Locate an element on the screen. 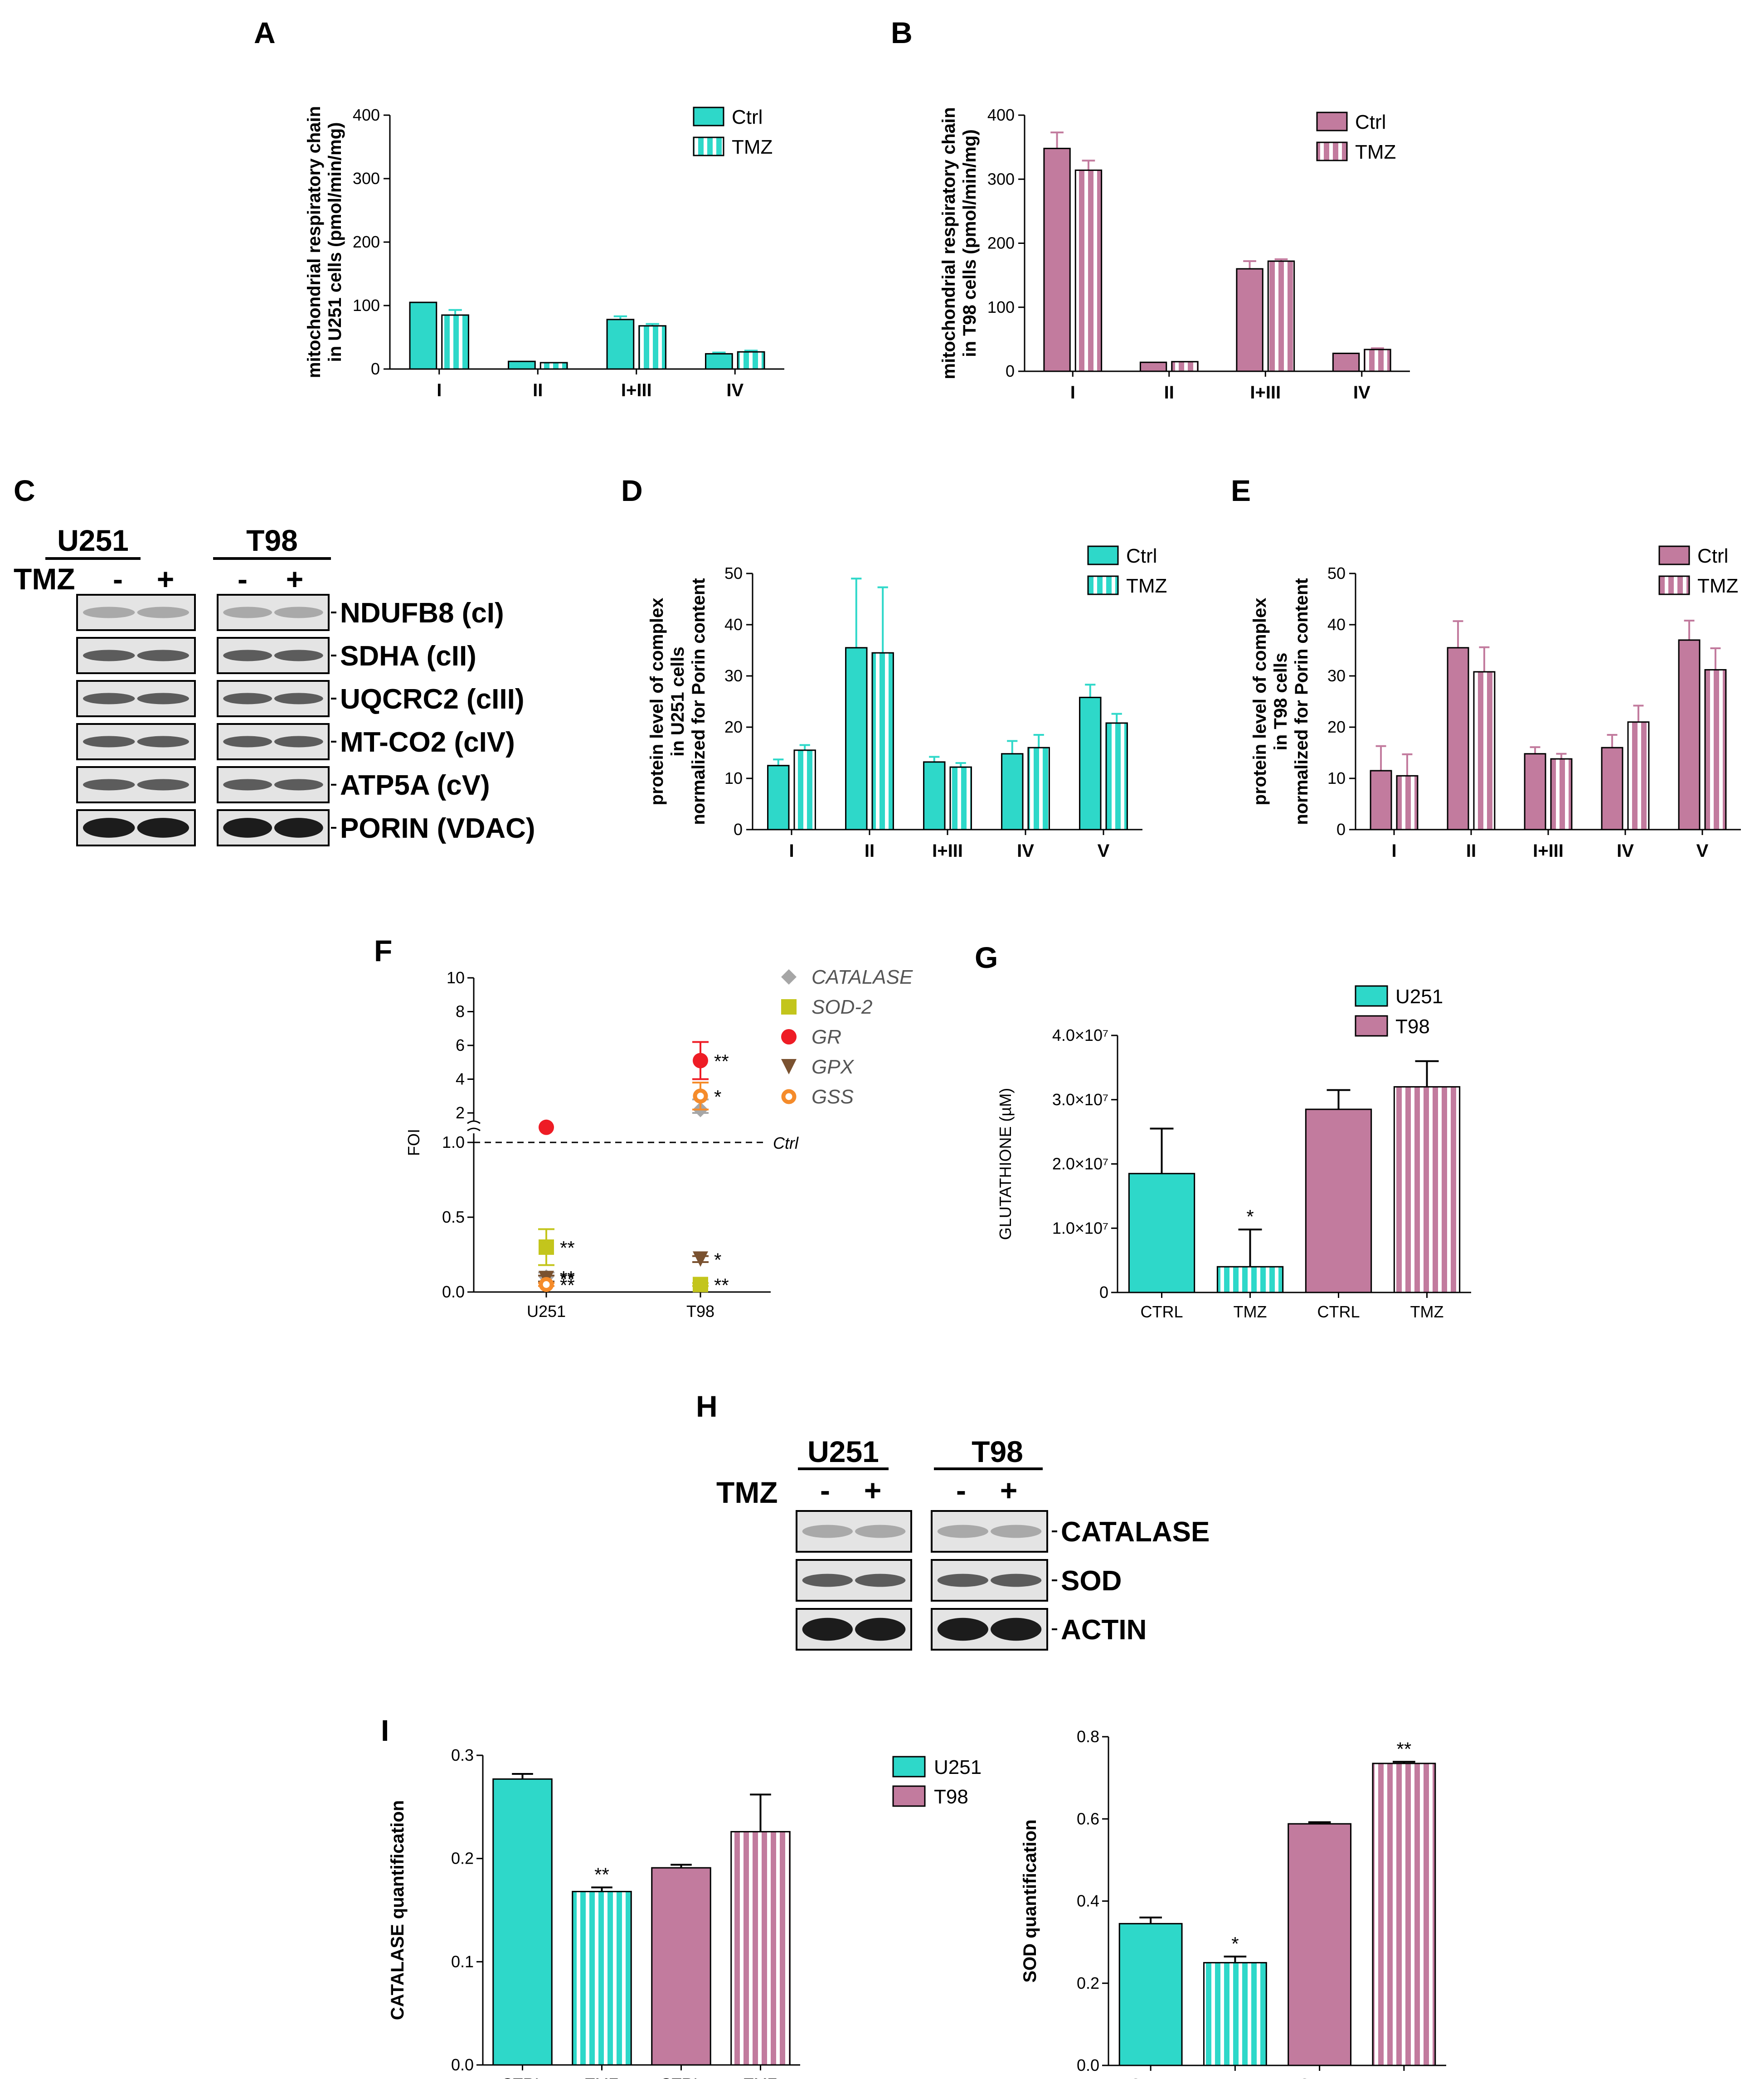 Image resolution: width=1764 pixels, height=2079 pixels. y-axis-label: in U251 cells is located at coordinates (678, 701).